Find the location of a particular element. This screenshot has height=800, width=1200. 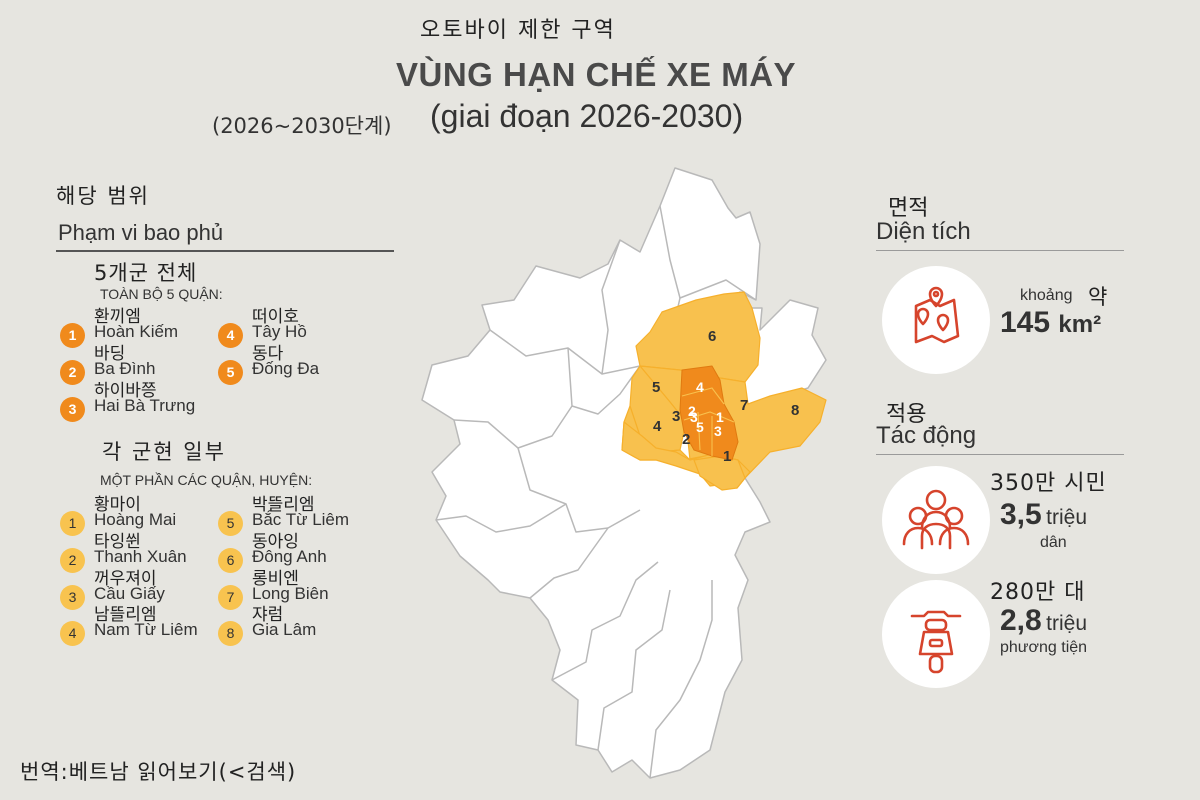

map-label-2-outer: 2 is located at coordinates (686, 439).